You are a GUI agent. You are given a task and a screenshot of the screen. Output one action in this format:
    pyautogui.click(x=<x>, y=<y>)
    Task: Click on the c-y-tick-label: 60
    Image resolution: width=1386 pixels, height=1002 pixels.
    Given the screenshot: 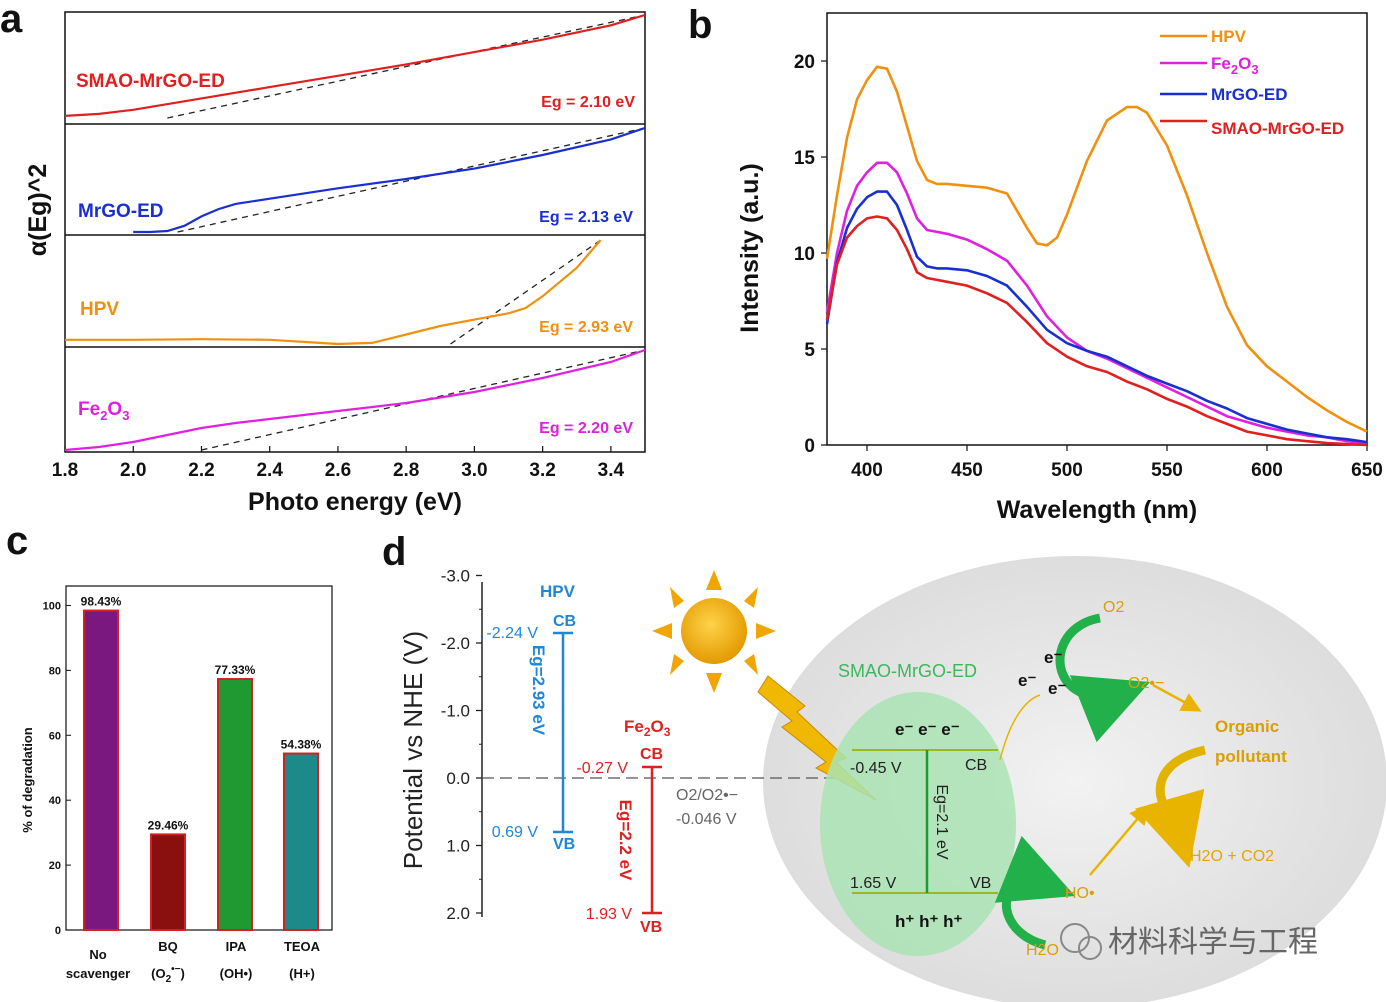 What is the action you would take?
    pyautogui.click(x=55, y=736)
    